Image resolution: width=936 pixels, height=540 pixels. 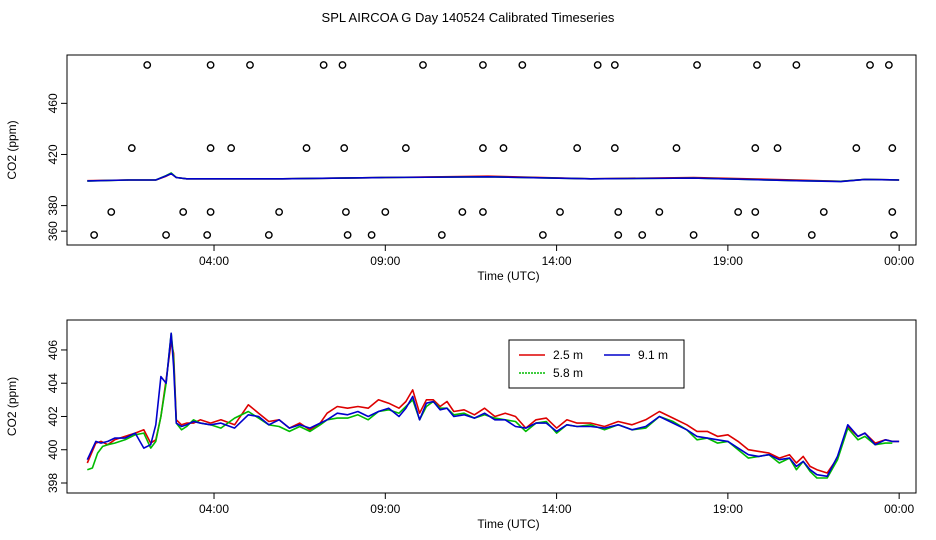 I want to click on y-tick-label: 380, so click(x=53, y=205).